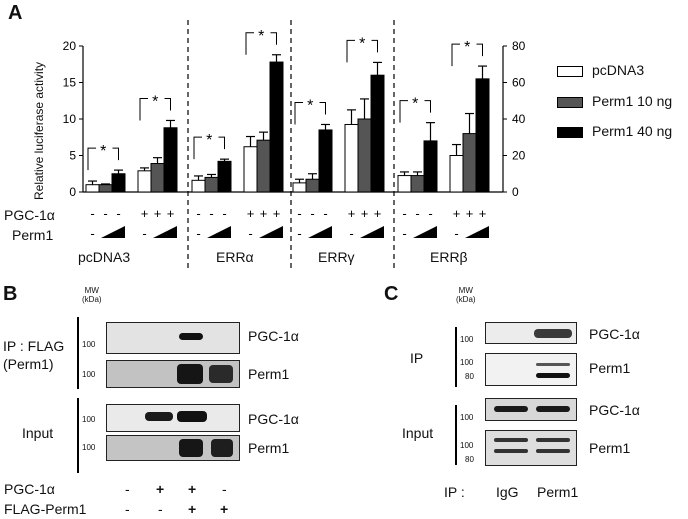 The width and height of the screenshot is (688, 519). I want to click on row-label-pgc: PGC-1α, so click(29, 215).